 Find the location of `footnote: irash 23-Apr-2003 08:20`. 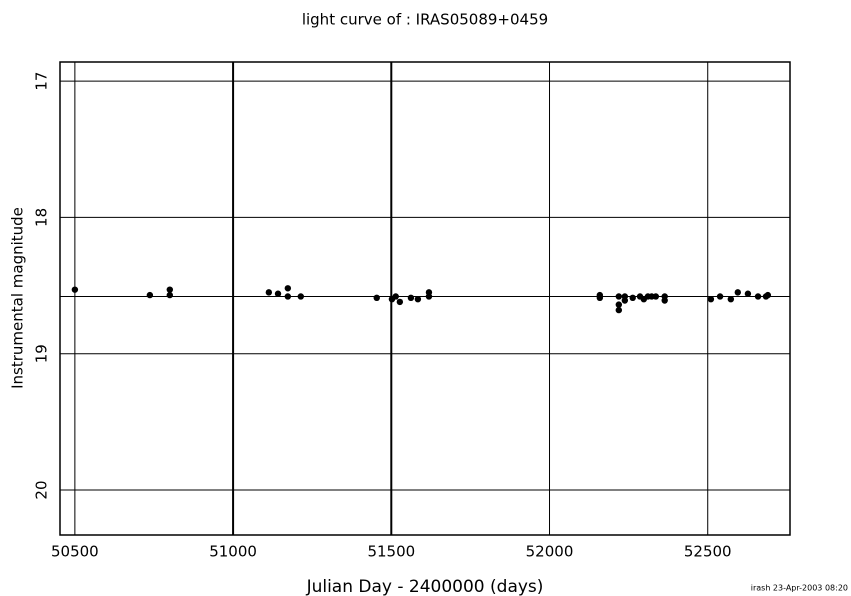

footnote: irash 23-Apr-2003 08:20 is located at coordinates (799, 588).